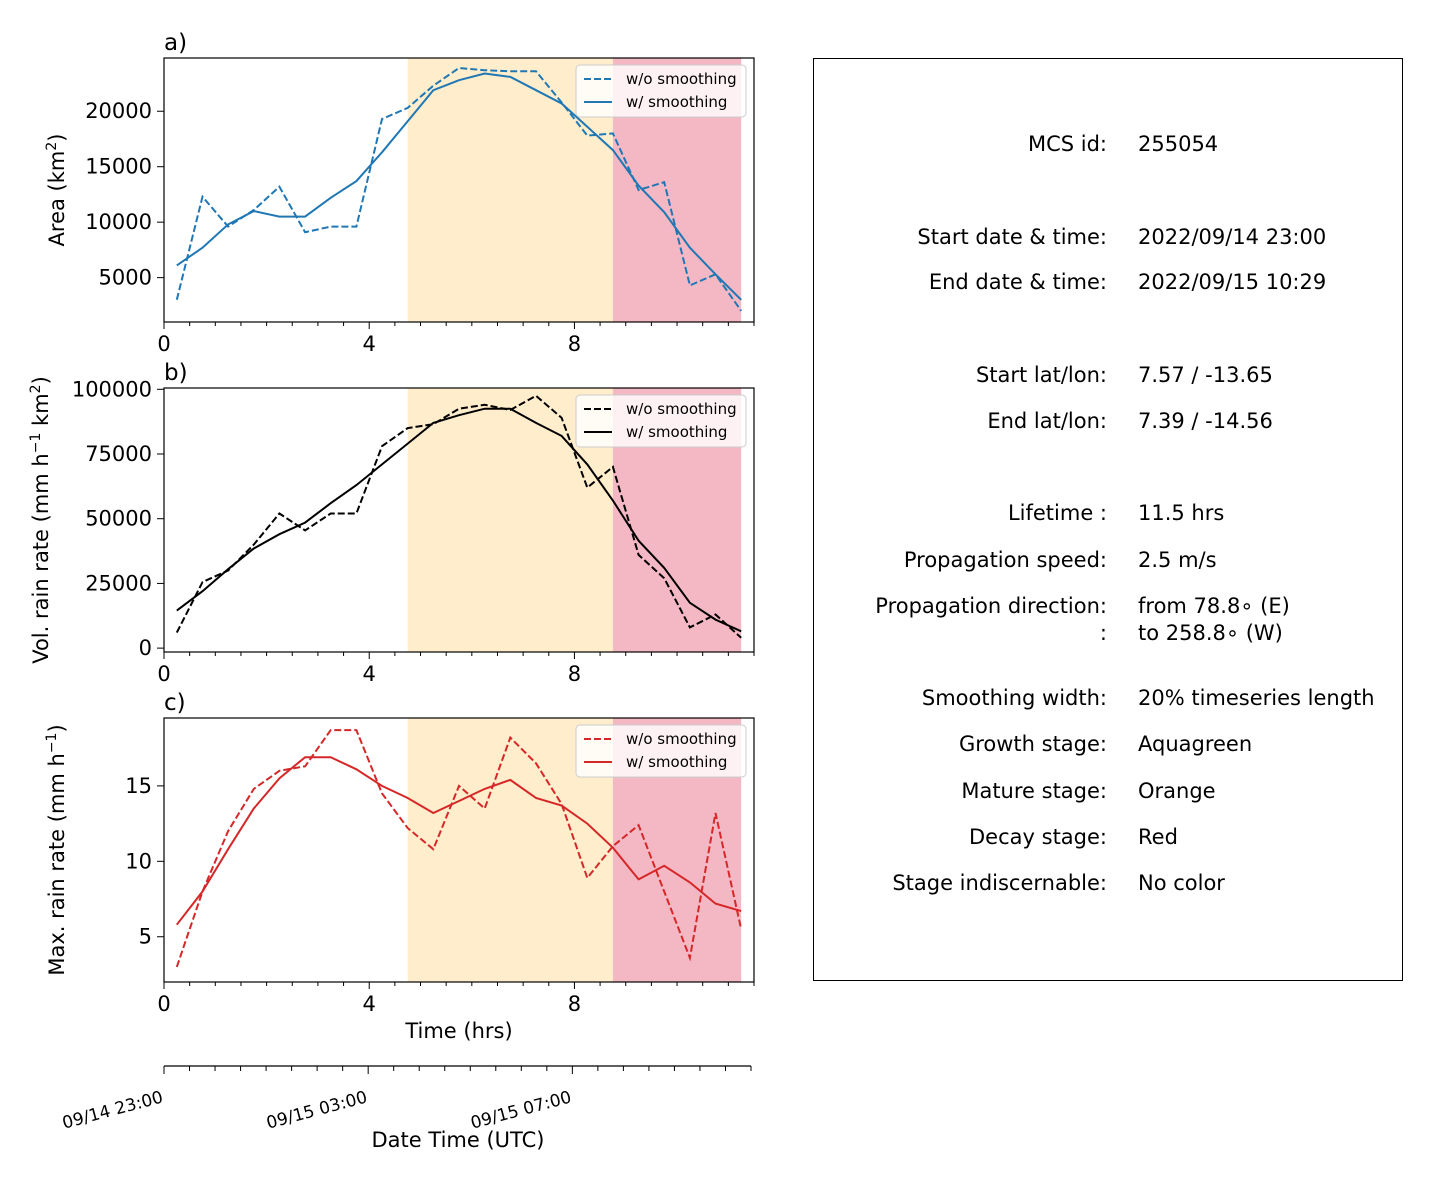  What do you see at coordinates (1012, 237) in the screenshot?
I see `info-label: Start date & time:` at bounding box center [1012, 237].